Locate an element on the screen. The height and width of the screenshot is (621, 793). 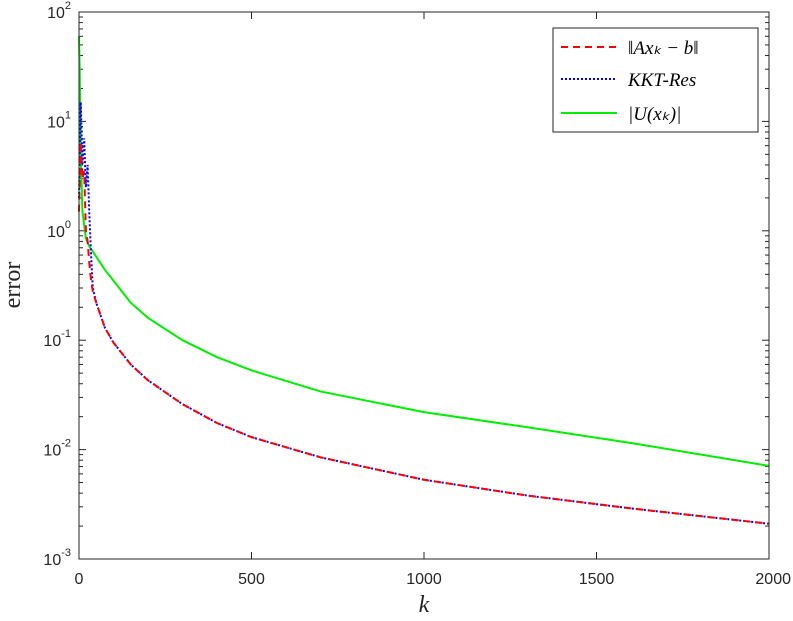
x-tick-label: 2000 is located at coordinates (773, 579).